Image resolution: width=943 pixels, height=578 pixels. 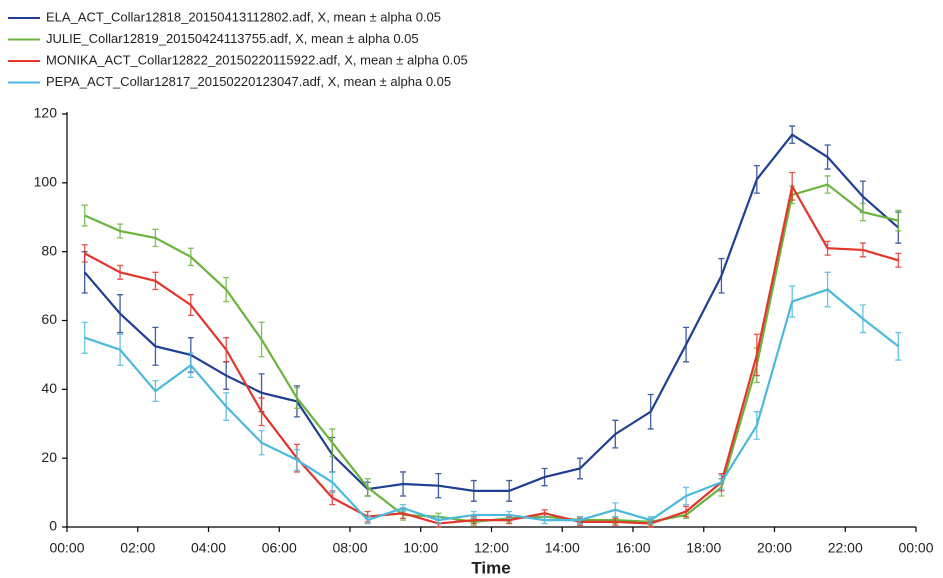 What do you see at coordinates (420, 548) in the screenshot?
I see `x-tick-label: 10:00` at bounding box center [420, 548].